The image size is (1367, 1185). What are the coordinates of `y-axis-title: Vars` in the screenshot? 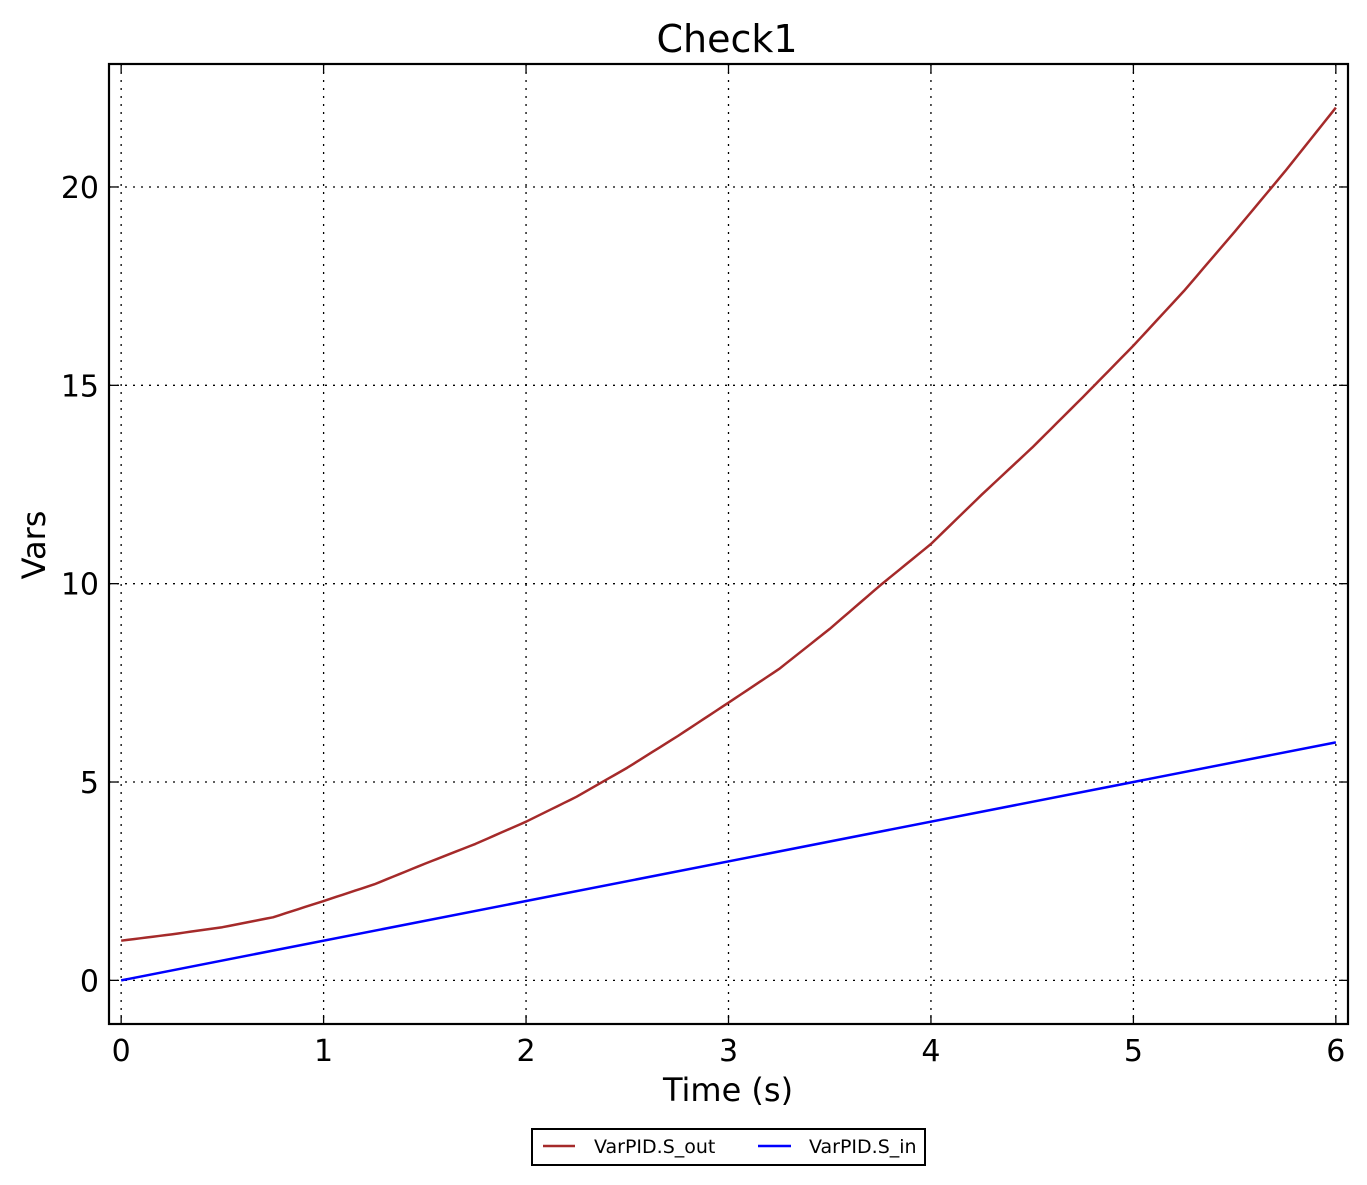 It's located at (34, 545).